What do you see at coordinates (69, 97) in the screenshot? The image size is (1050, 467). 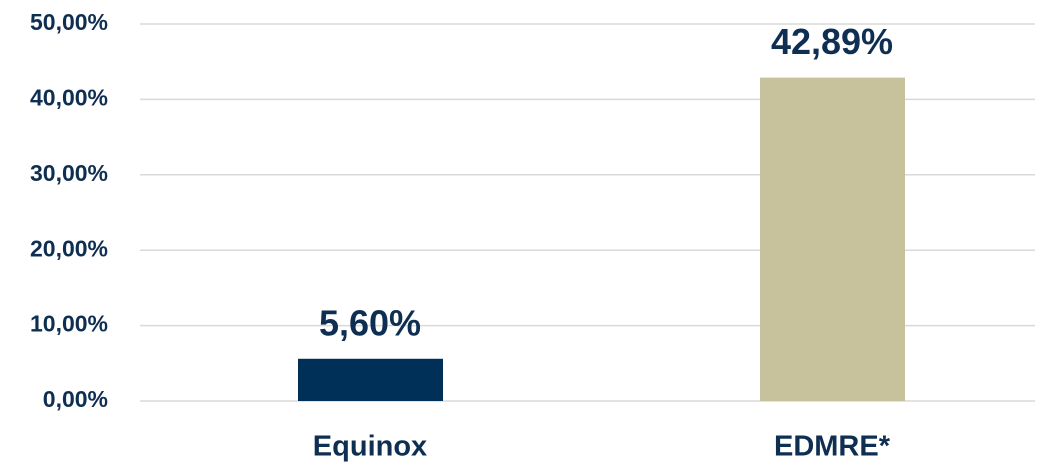 I see `y-tick-label: 40,00%` at bounding box center [69, 97].